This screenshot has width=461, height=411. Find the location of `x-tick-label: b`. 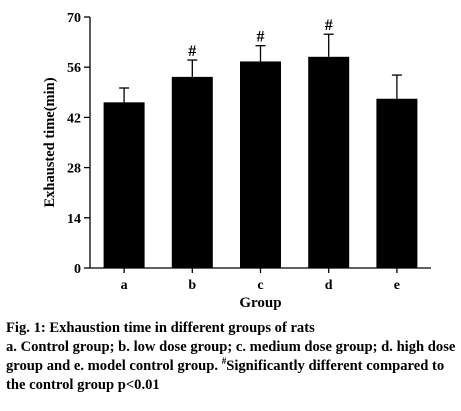

x-tick-label: b is located at coordinates (192, 285).